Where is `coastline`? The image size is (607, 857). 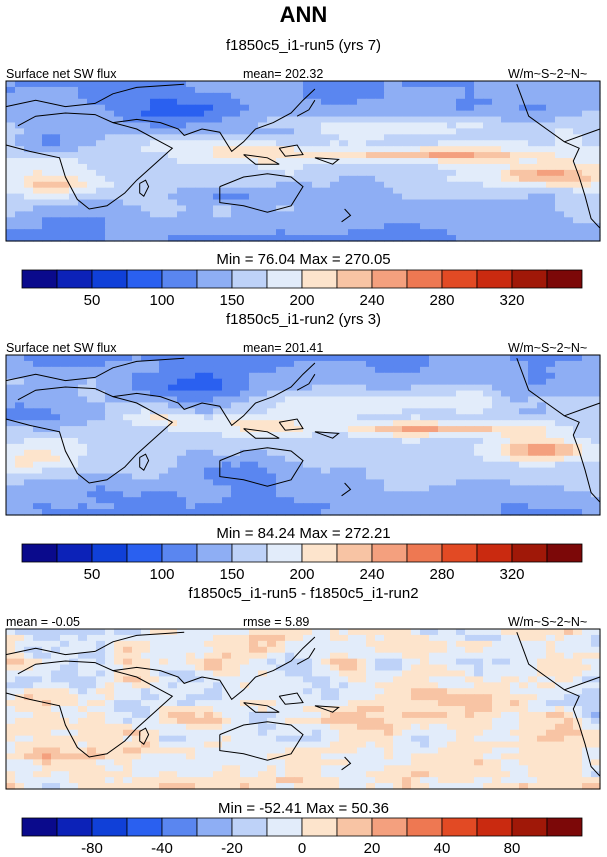
coastline is located at coordinates (327, 435).